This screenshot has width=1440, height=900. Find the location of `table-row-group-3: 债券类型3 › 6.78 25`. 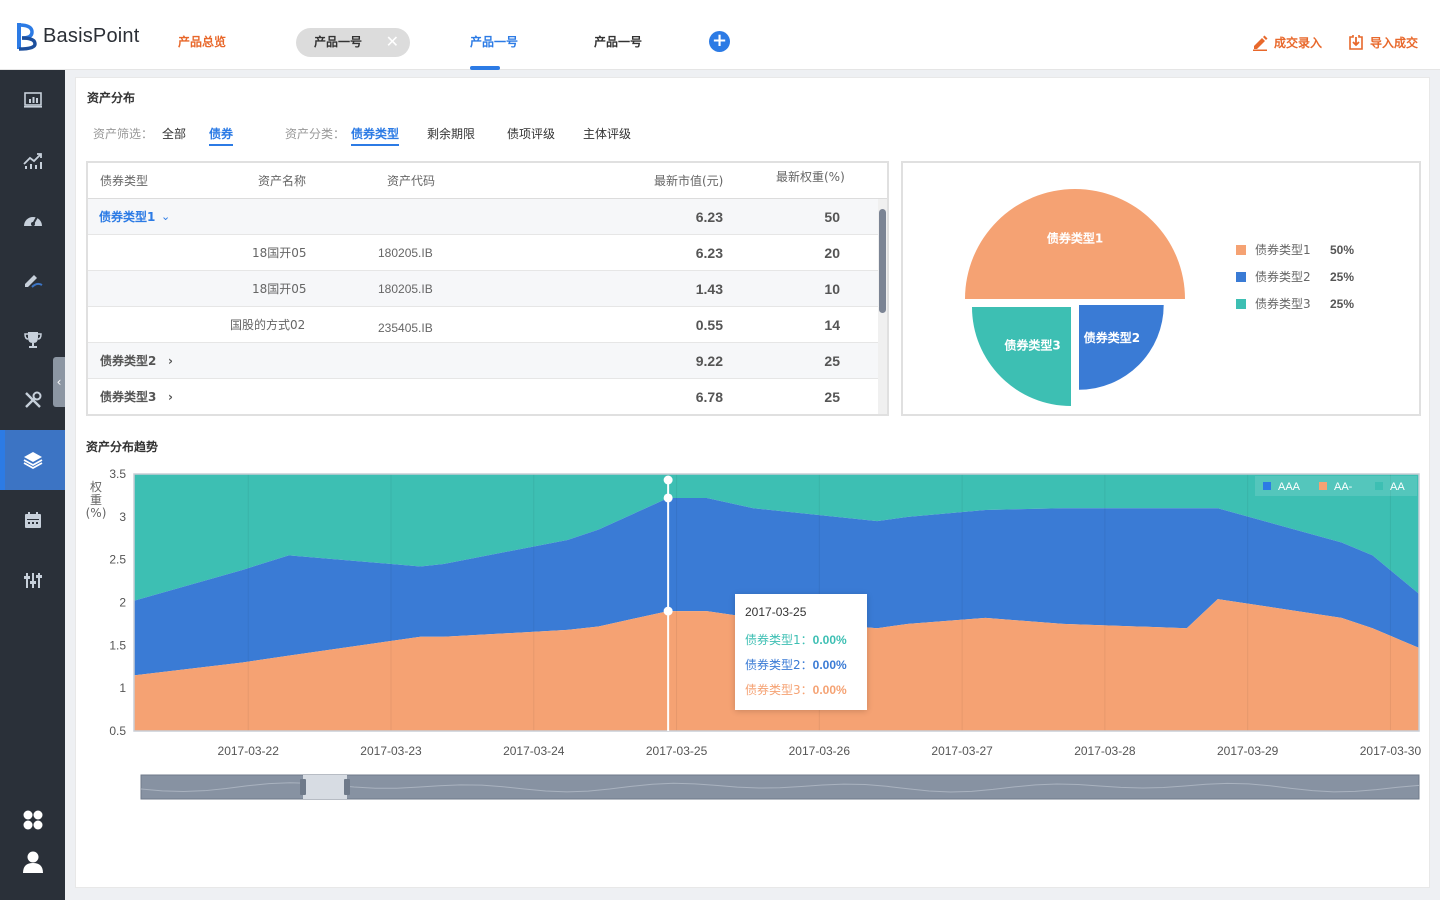

table-row-group-3: 债券类型3 › 6.78 25 is located at coordinates (483, 396).